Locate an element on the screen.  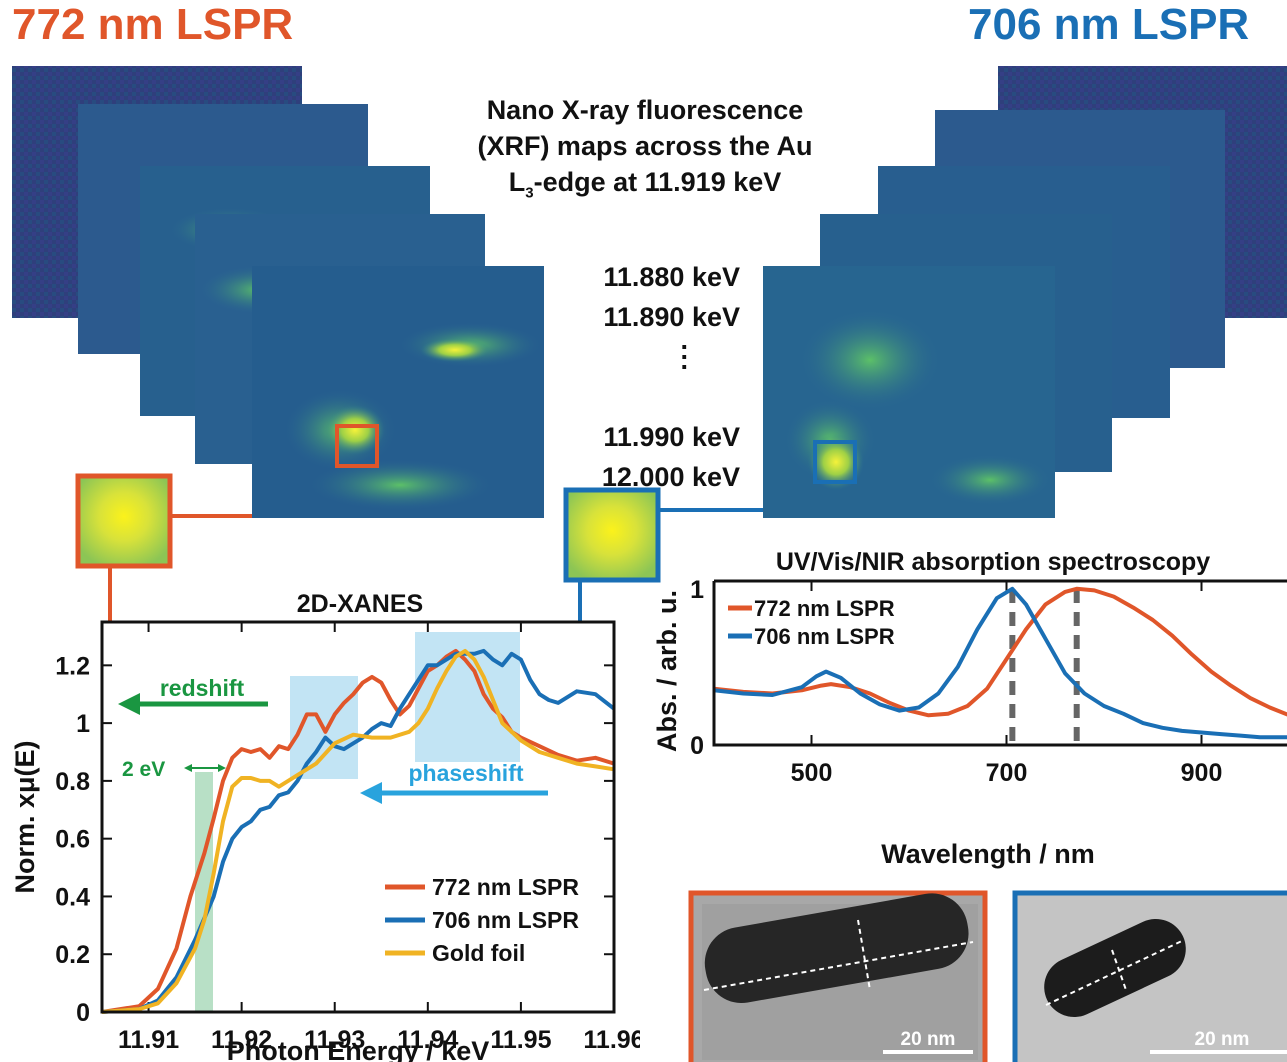
xanes-xlabel: Photon Energy / keV is located at coordinates (358, 1049).